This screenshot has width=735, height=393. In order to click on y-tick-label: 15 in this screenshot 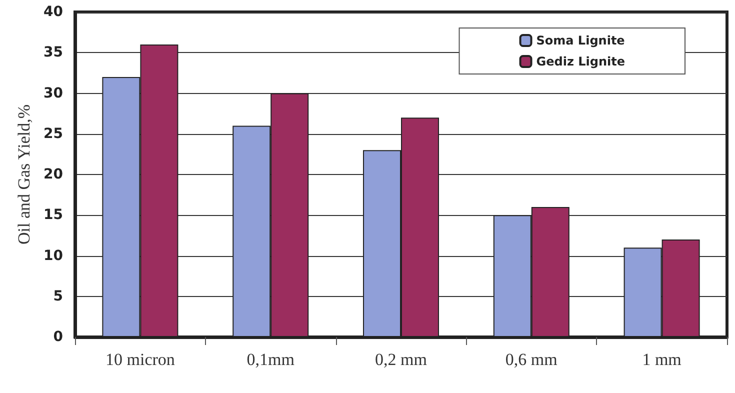, I will do `click(53, 215)`.